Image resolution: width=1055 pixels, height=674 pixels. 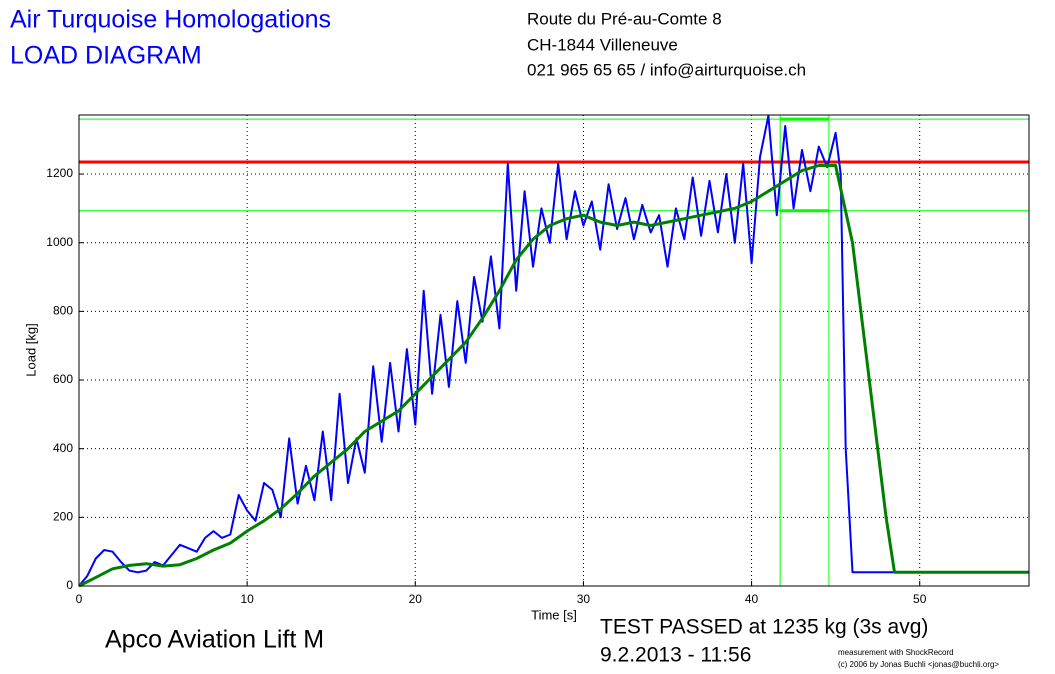 What do you see at coordinates (59, 173) in the screenshot?
I see `y-tick-label: 1200` at bounding box center [59, 173].